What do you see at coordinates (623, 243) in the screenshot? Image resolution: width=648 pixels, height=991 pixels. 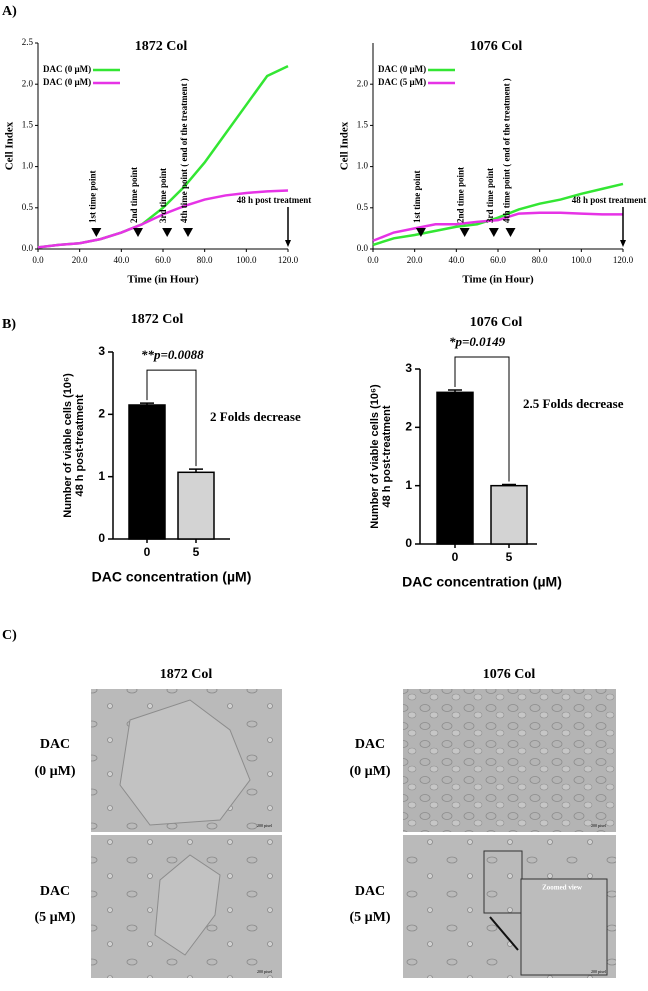 I see `post-arrow-head` at bounding box center [623, 243].